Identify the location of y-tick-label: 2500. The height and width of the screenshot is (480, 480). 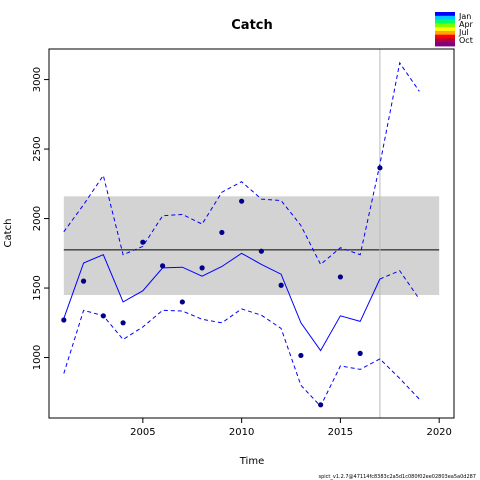
(37, 148).